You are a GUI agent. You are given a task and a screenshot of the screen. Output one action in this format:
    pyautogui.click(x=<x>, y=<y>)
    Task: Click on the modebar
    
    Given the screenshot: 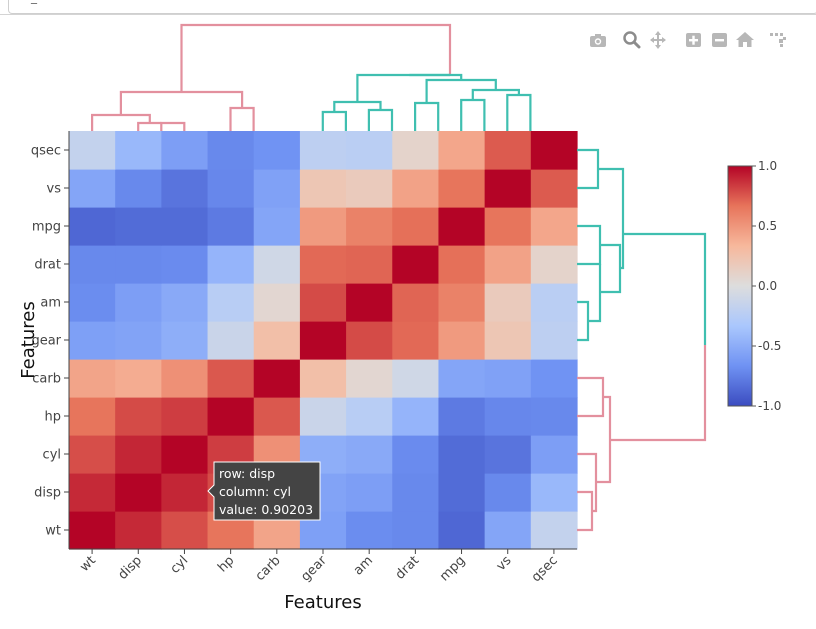 What is the action you would take?
    pyautogui.click(x=688, y=40)
    